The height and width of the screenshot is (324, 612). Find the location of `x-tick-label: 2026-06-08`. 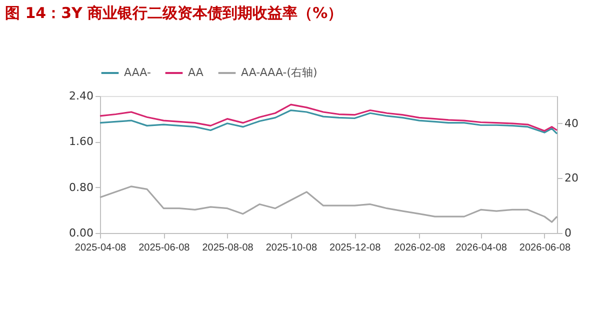

x-tick-label: 2026-06-08 is located at coordinates (545, 248).